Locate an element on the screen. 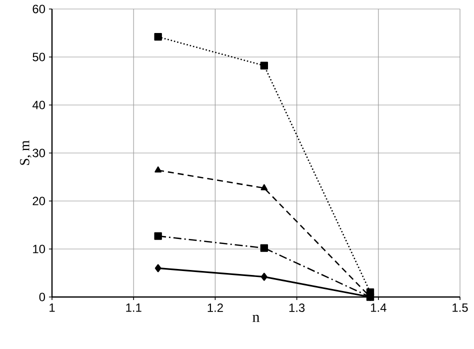  y-tick-label: 20 is located at coordinates (39, 201).